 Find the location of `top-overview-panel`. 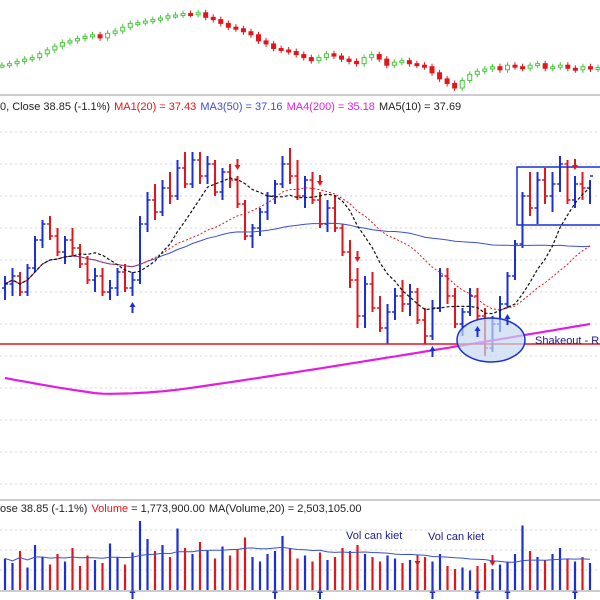

top-overview-panel is located at coordinates (300, 50).